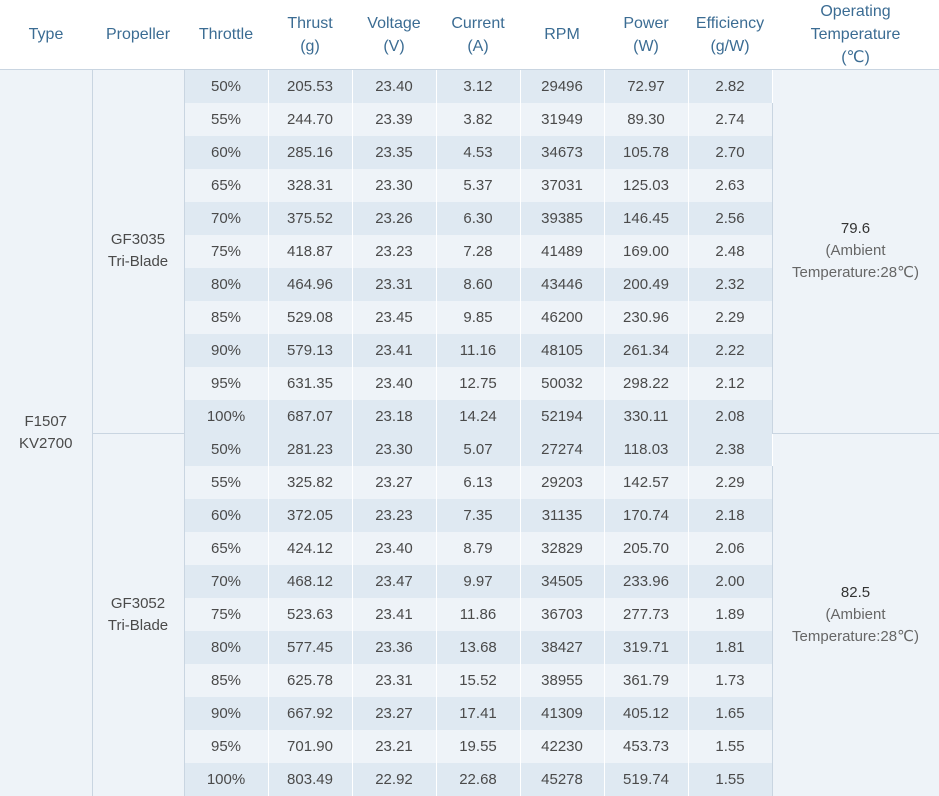 Image resolution: width=939 pixels, height=796 pixels. What do you see at coordinates (646, 449) in the screenshot?
I see `power-cell: 118.03` at bounding box center [646, 449].